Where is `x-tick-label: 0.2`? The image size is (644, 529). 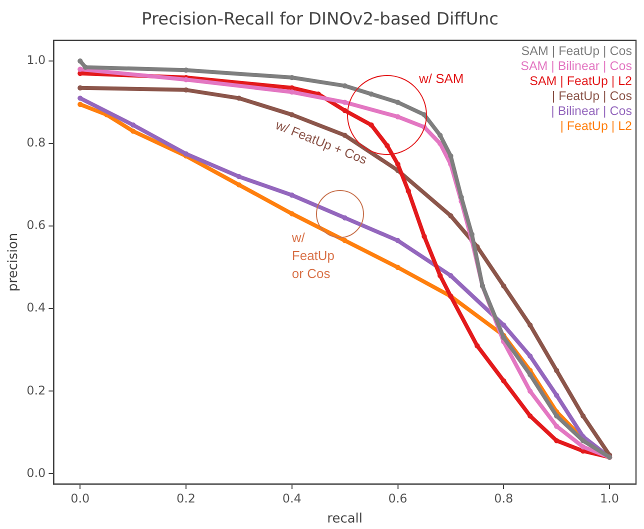
x-tick-label: 0.2 is located at coordinates (186, 498).